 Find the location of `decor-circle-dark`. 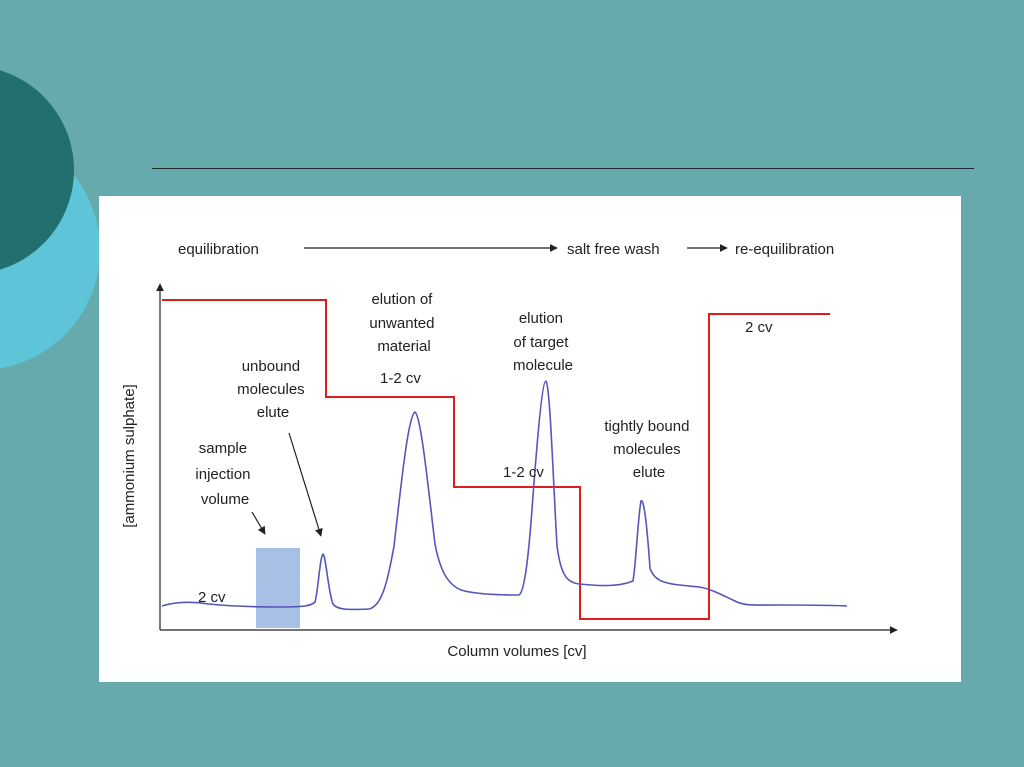

decor-circle-dark is located at coordinates (37, 170).